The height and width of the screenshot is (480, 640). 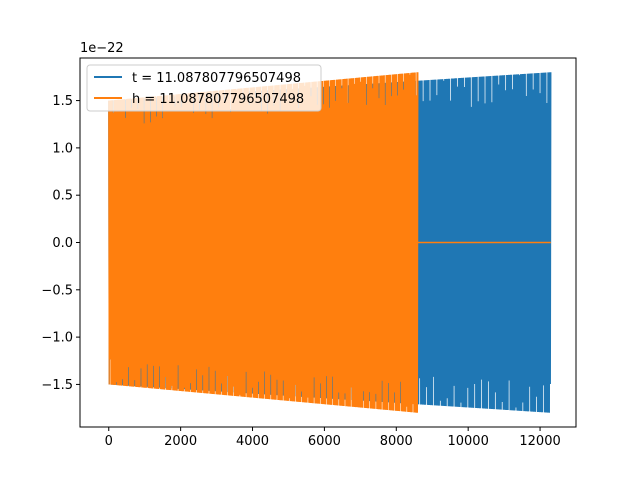 I want to click on x-tick-label: 4000, so click(x=252, y=441).